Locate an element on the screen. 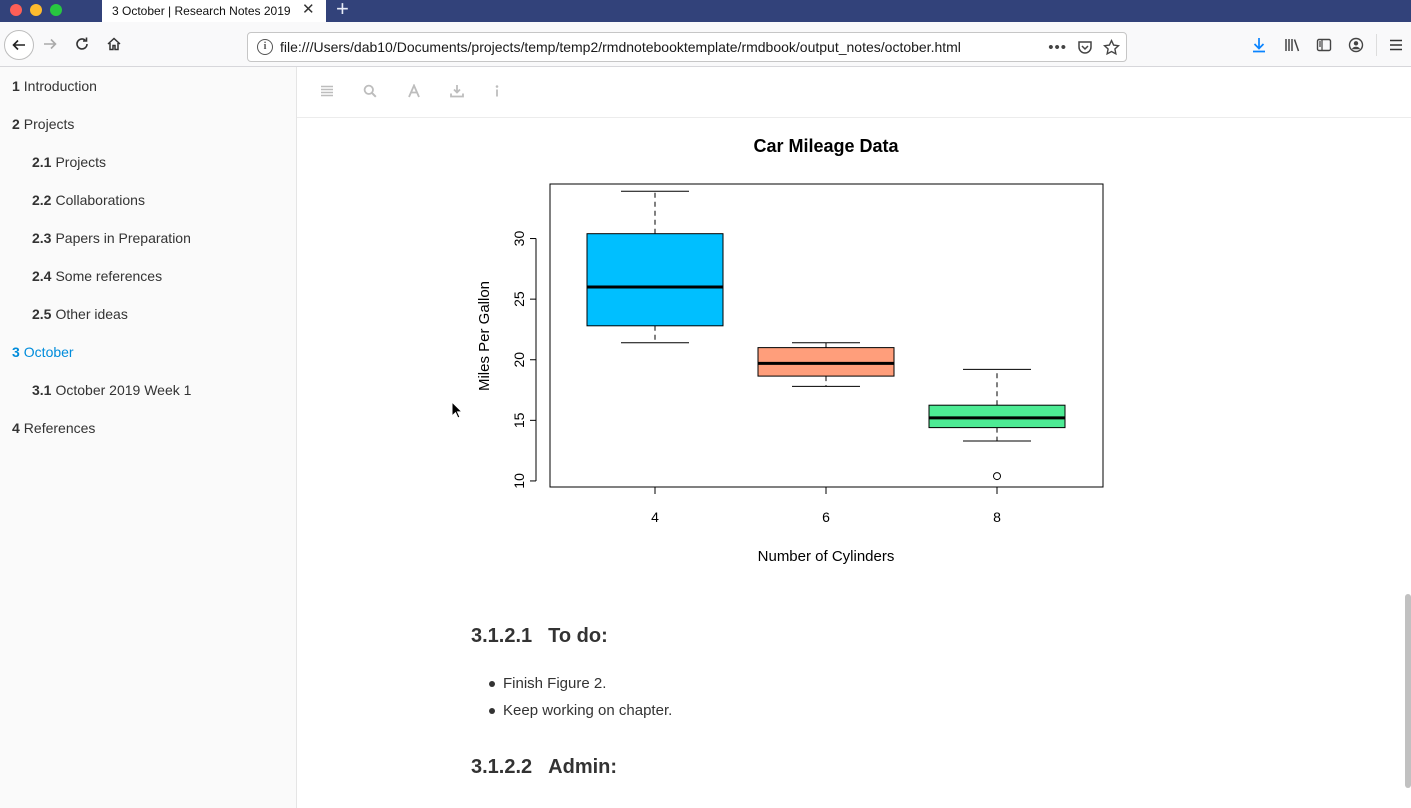 The image size is (1411, 808). toc-item-projects: 2 Projects is located at coordinates (43, 124).